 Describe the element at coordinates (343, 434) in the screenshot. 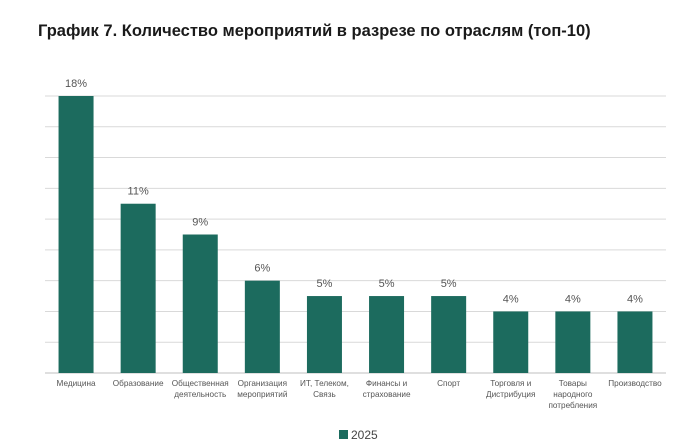

I see `legend-swatch` at that location.